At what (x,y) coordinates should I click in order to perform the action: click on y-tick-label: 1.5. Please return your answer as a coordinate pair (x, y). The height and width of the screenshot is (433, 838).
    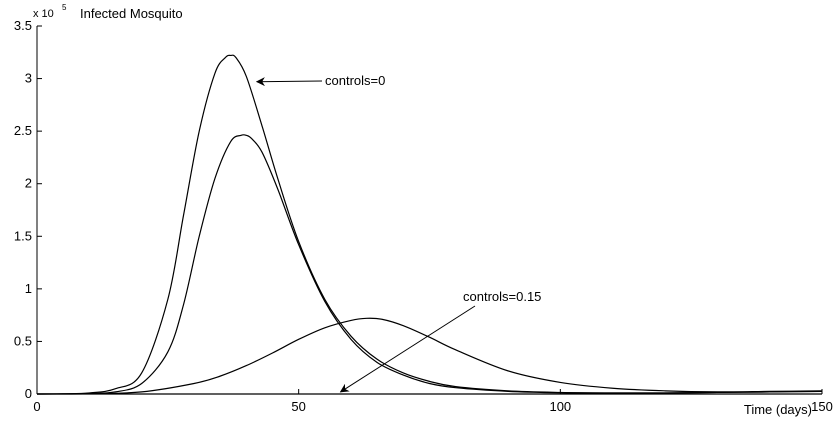
    Looking at the image, I should click on (23, 235).